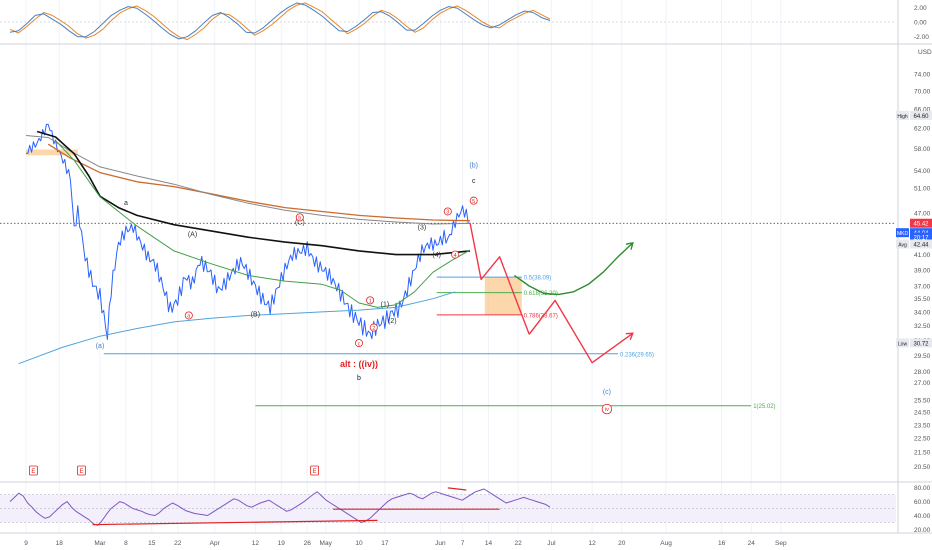  What do you see at coordinates (300, 223) in the screenshot?
I see `wave-label: (C)` at bounding box center [300, 223].